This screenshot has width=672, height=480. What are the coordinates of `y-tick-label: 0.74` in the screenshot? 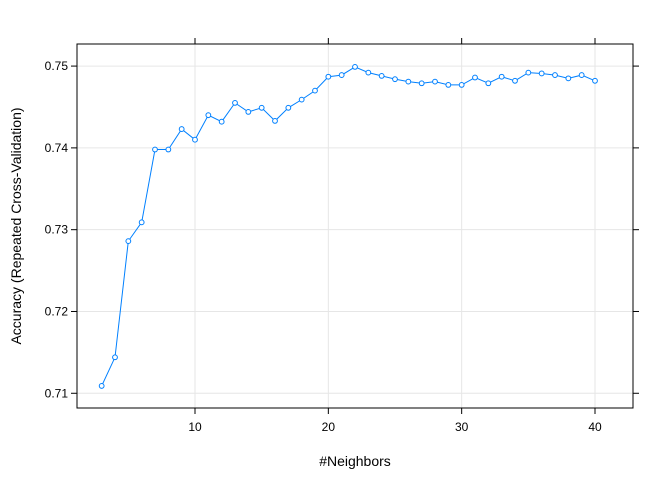 It's located at (57, 148).